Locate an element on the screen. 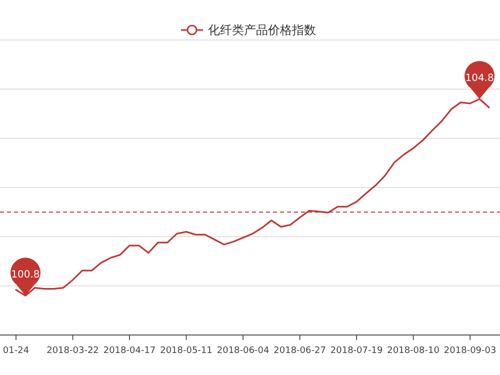 The width and height of the screenshot is (500, 375). data-label: 104.8 is located at coordinates (479, 78).